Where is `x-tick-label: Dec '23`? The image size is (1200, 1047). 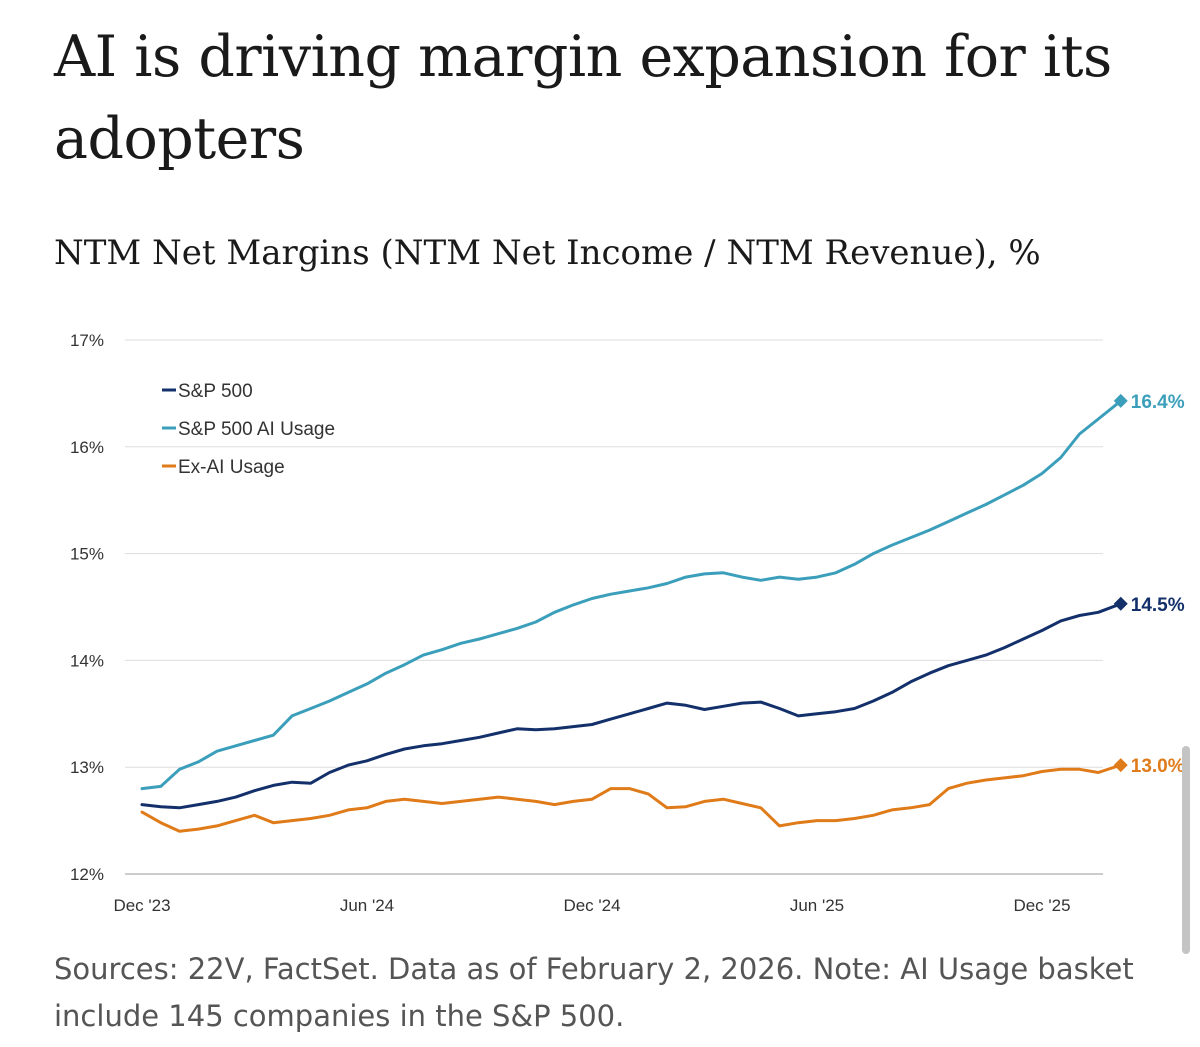
x-tick-label: Dec '23 is located at coordinates (141, 905).